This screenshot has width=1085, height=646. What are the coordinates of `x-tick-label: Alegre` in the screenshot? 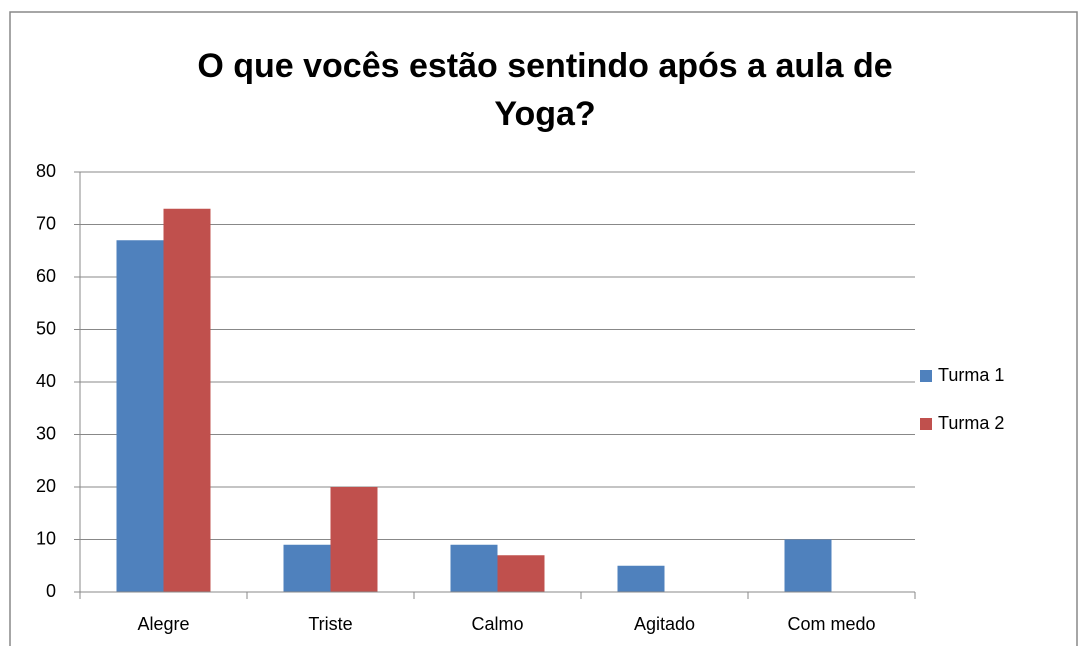 It's located at (163, 624).